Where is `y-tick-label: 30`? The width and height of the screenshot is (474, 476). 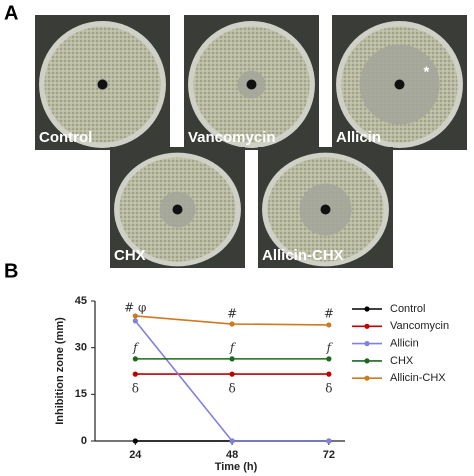 y-tick-label: 30 is located at coordinates (81, 348).